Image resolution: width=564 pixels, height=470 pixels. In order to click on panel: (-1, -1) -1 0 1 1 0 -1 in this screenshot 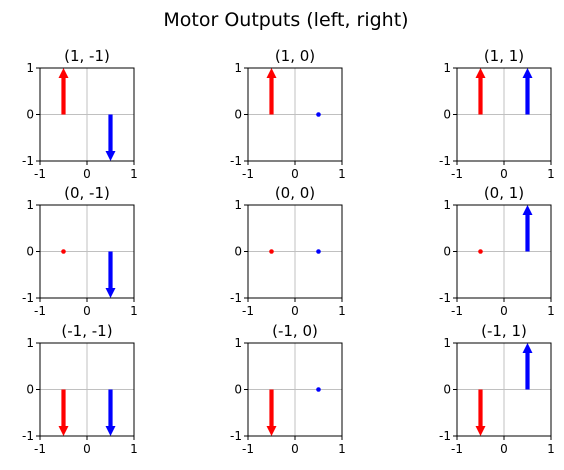, I will do `click(80, 389)`.